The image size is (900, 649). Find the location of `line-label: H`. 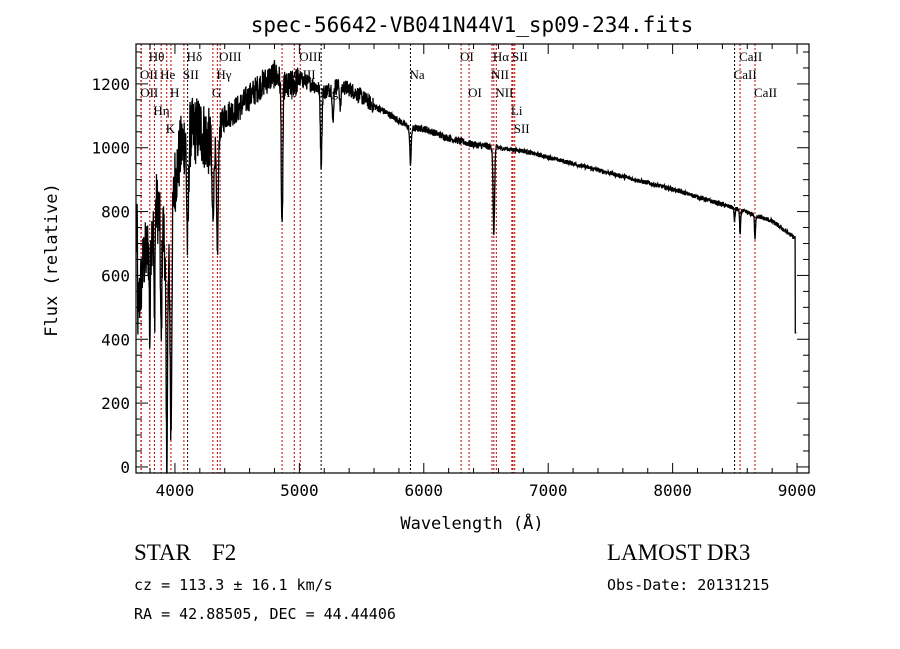

line-label: H is located at coordinates (174, 92).